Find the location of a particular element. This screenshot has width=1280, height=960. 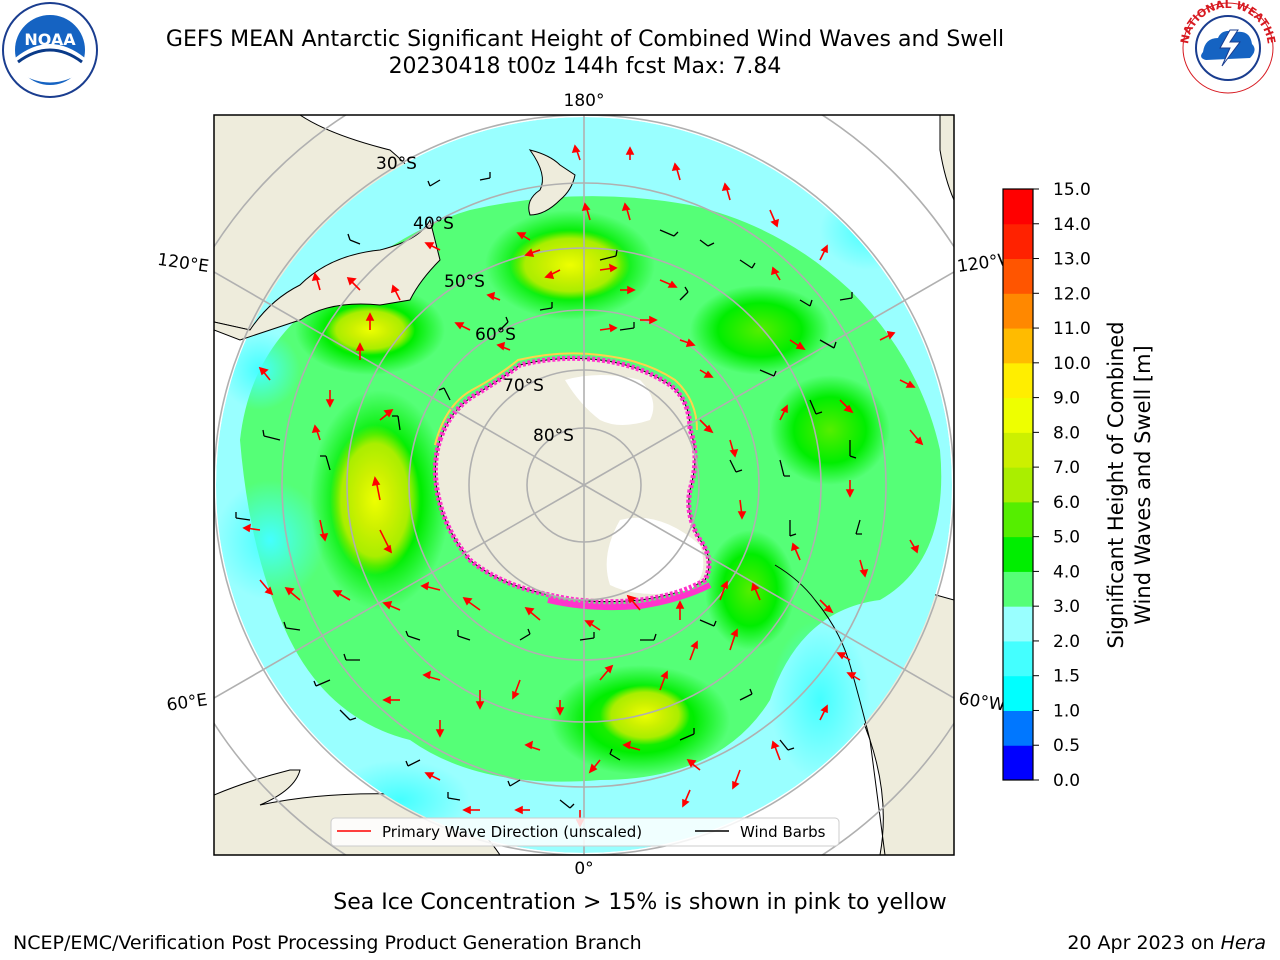

lat-label-40s: 40°S is located at coordinates (433, 224).